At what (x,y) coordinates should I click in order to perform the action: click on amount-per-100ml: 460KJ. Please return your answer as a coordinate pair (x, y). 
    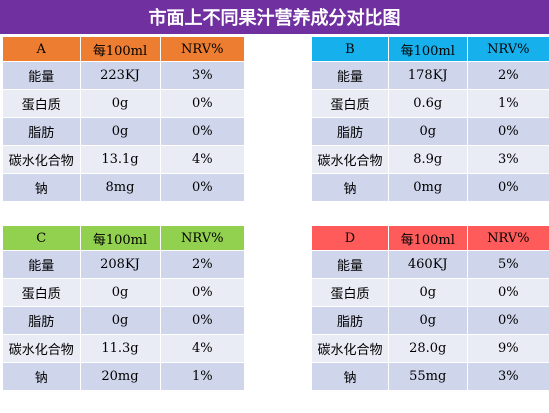
    Looking at the image, I should click on (428, 264).